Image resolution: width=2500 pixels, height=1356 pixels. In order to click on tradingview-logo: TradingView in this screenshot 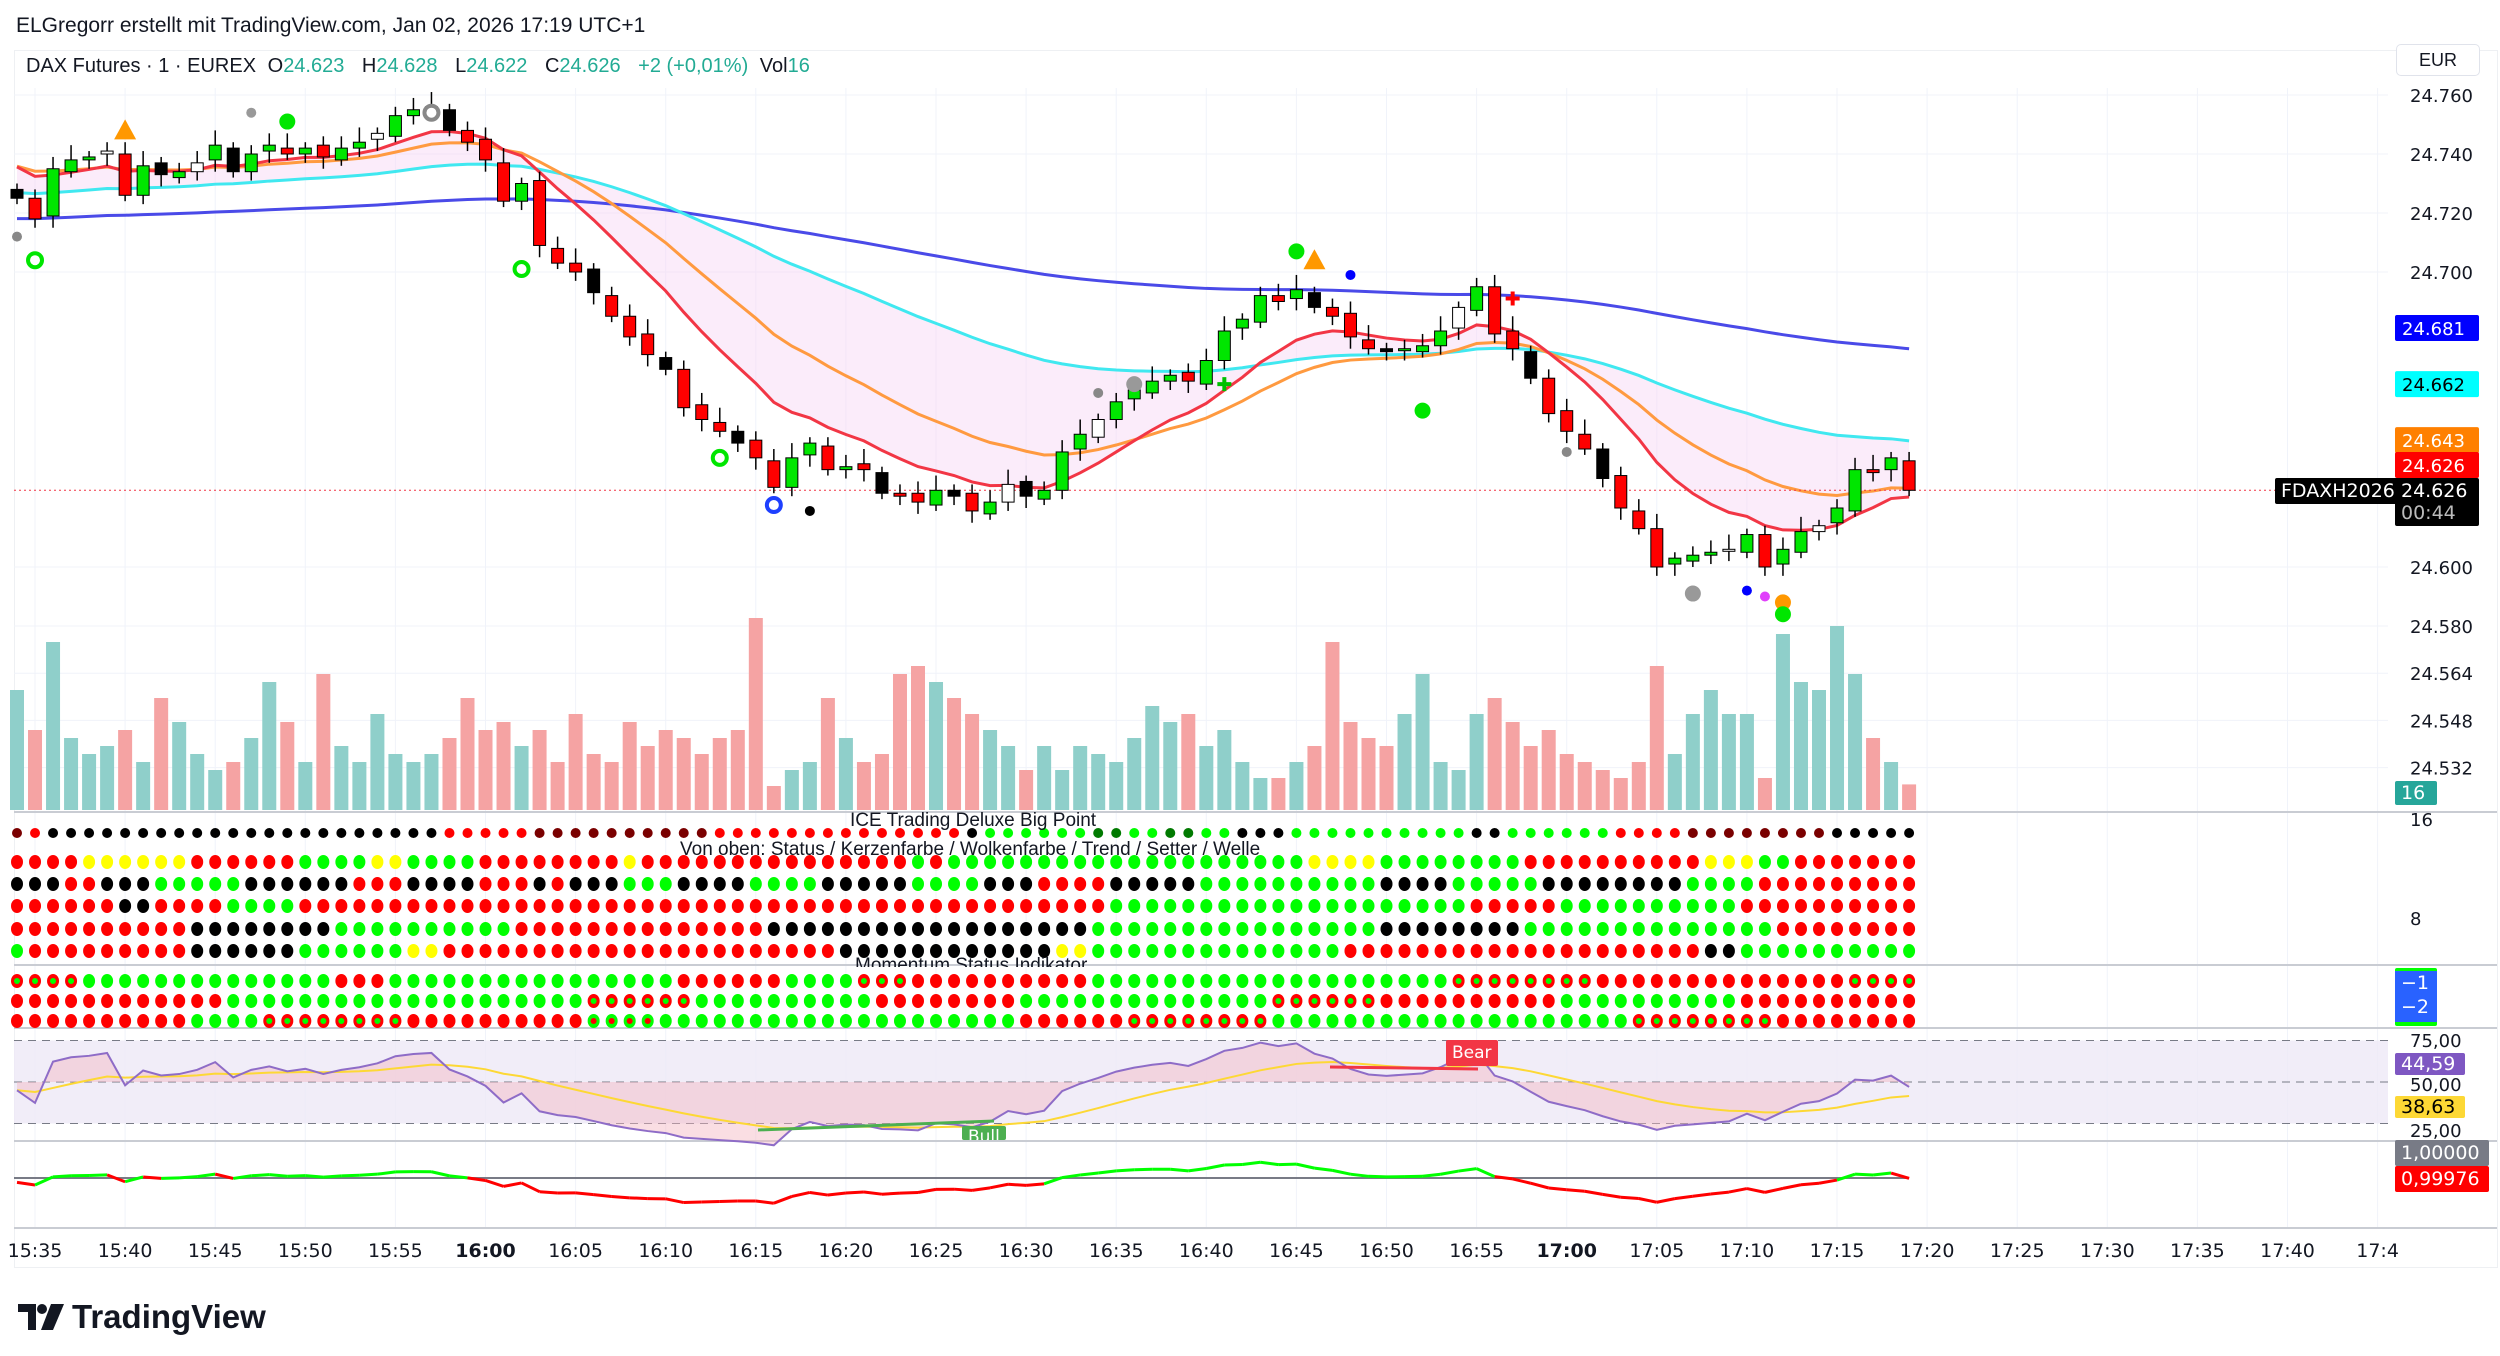, I will do `click(142, 1317)`.